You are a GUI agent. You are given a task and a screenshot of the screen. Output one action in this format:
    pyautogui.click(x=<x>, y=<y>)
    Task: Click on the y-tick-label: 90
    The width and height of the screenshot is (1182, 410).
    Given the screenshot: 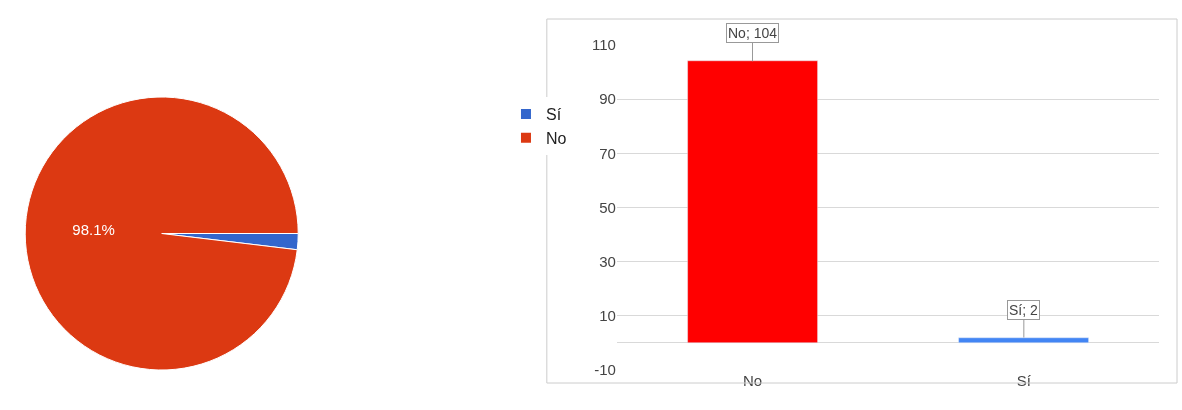 What is the action you would take?
    pyautogui.click(x=607, y=99)
    